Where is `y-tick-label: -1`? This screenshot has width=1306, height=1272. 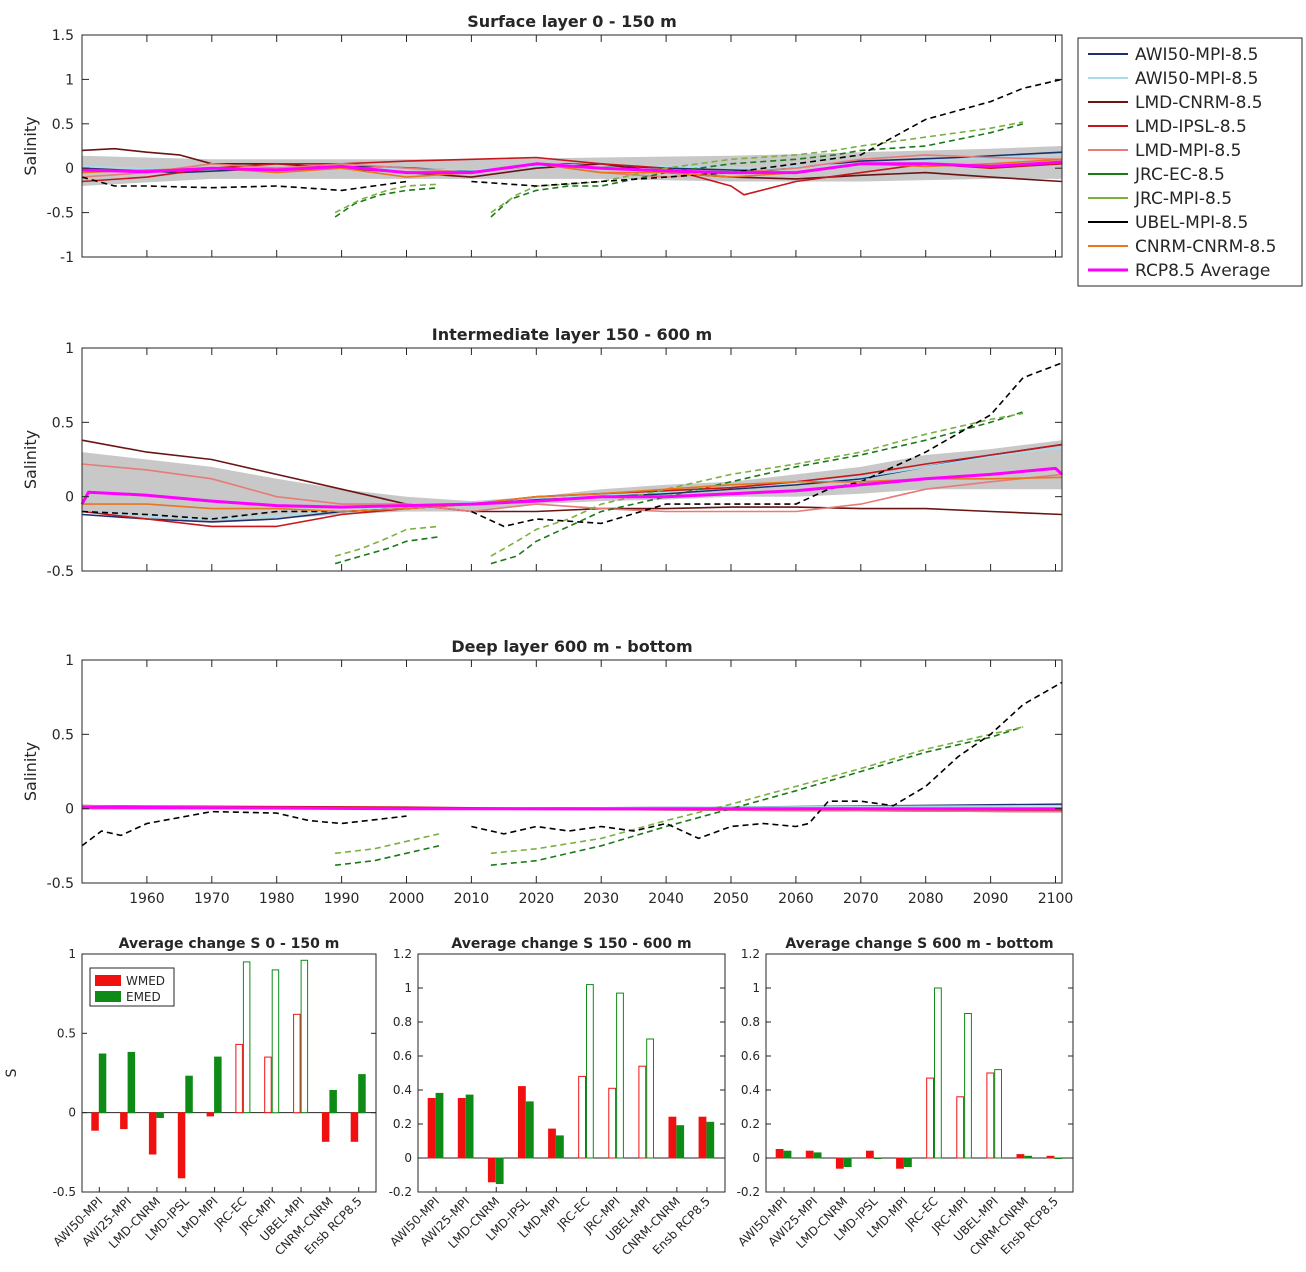 y-tick-label: -1 is located at coordinates (67, 258).